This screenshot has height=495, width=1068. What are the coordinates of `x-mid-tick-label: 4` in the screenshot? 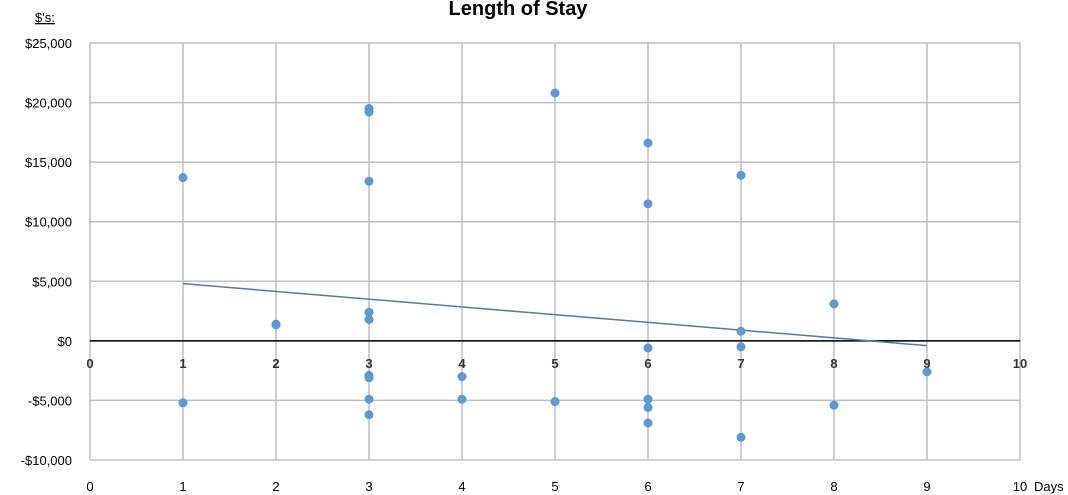 It's located at (462, 363).